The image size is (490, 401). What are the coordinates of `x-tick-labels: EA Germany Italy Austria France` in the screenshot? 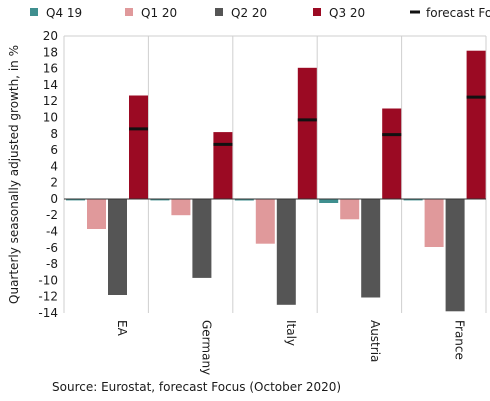 It's located at (291, 347).